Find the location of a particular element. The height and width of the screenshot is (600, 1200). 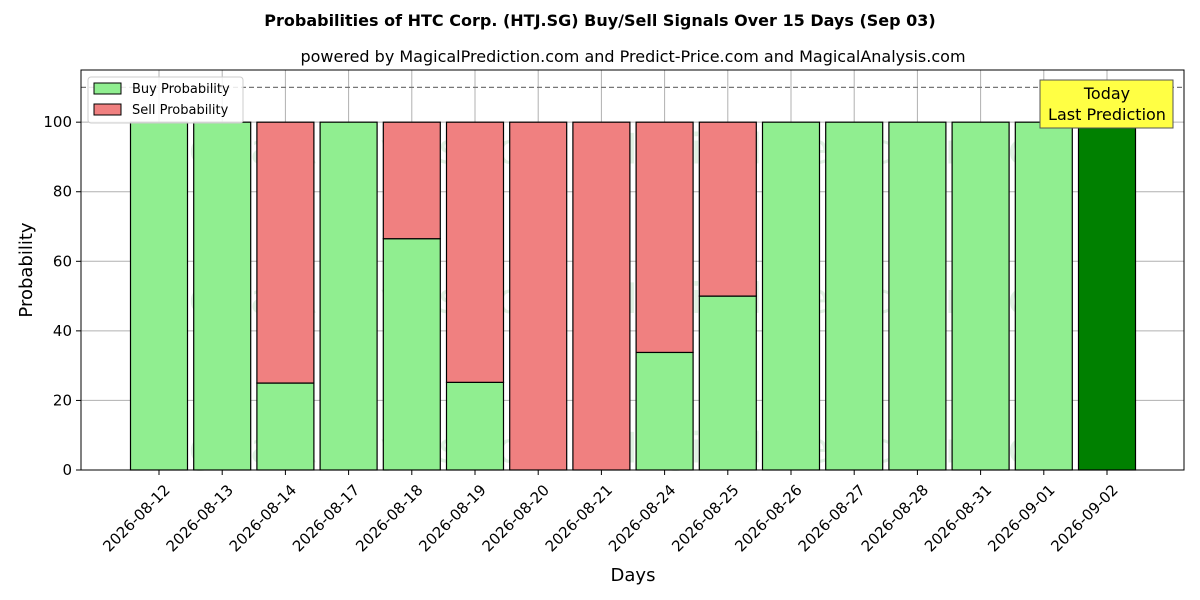

legend-label: Sell Probability is located at coordinates (180, 110).